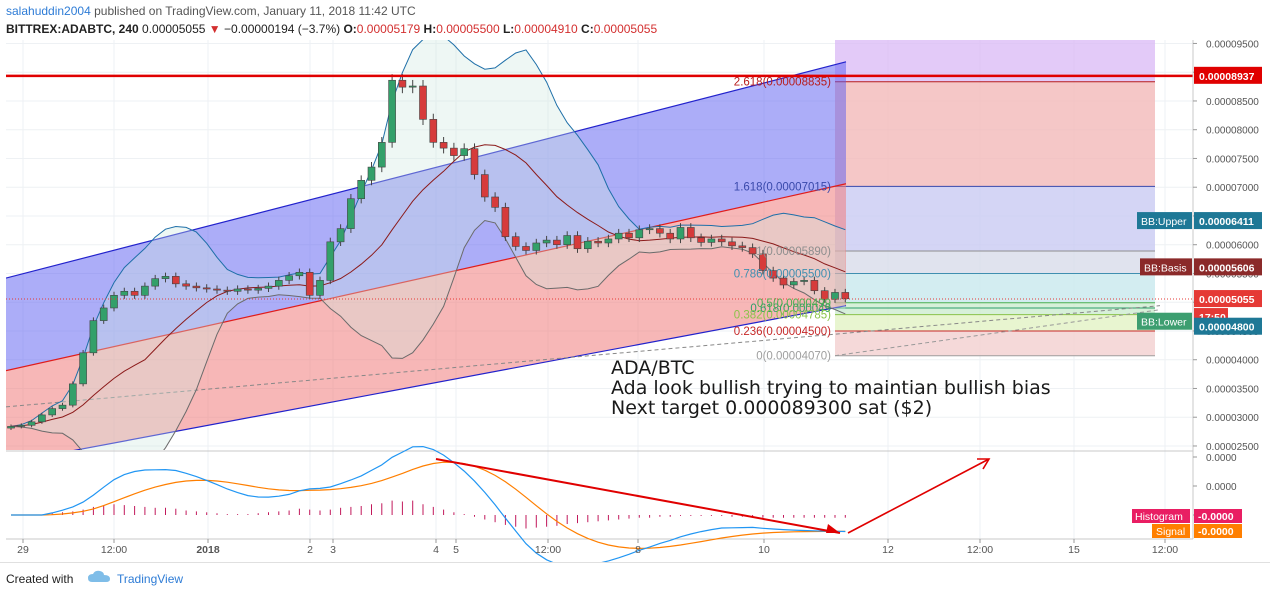 The width and height of the screenshot is (1270, 596). Describe the element at coordinates (1232, 447) in the screenshot. I see `y-tick-label: 0.00002500` at that location.